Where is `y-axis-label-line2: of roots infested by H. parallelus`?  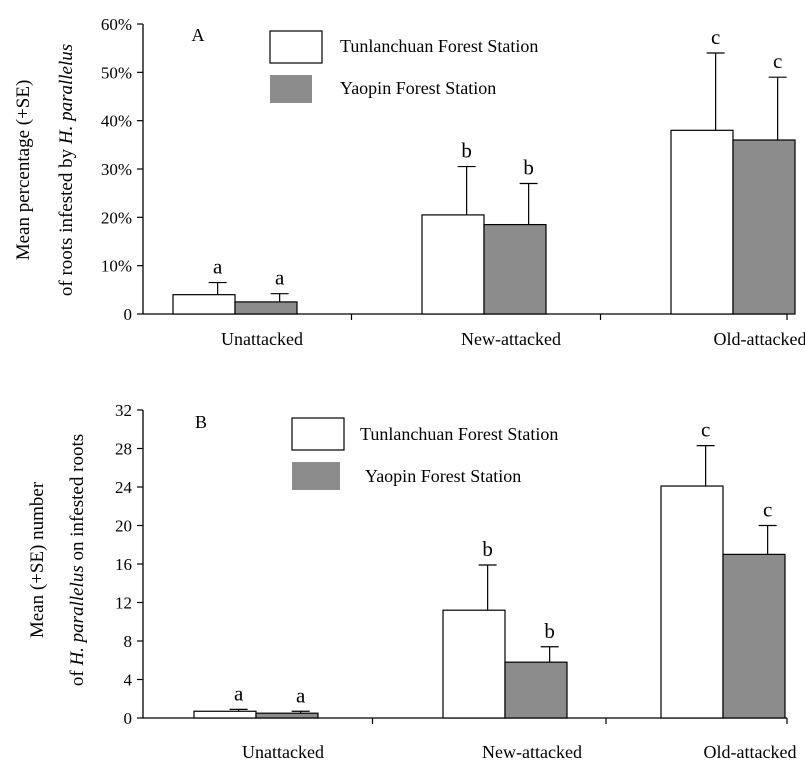 y-axis-label-line2: of roots infested by H. parallelus is located at coordinates (66, 170).